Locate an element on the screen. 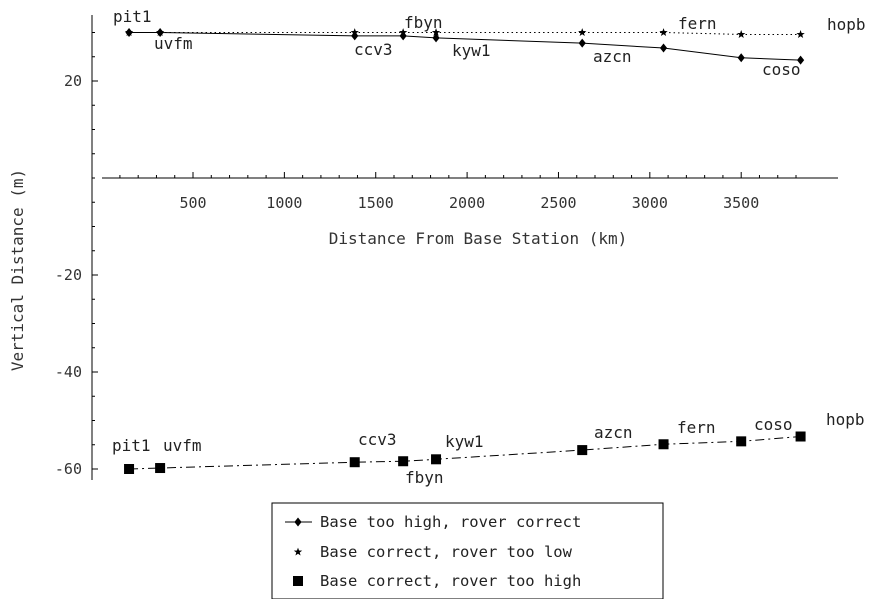 The height and width of the screenshot is (599, 877). y-tick-label: -40 is located at coordinates (68, 372).